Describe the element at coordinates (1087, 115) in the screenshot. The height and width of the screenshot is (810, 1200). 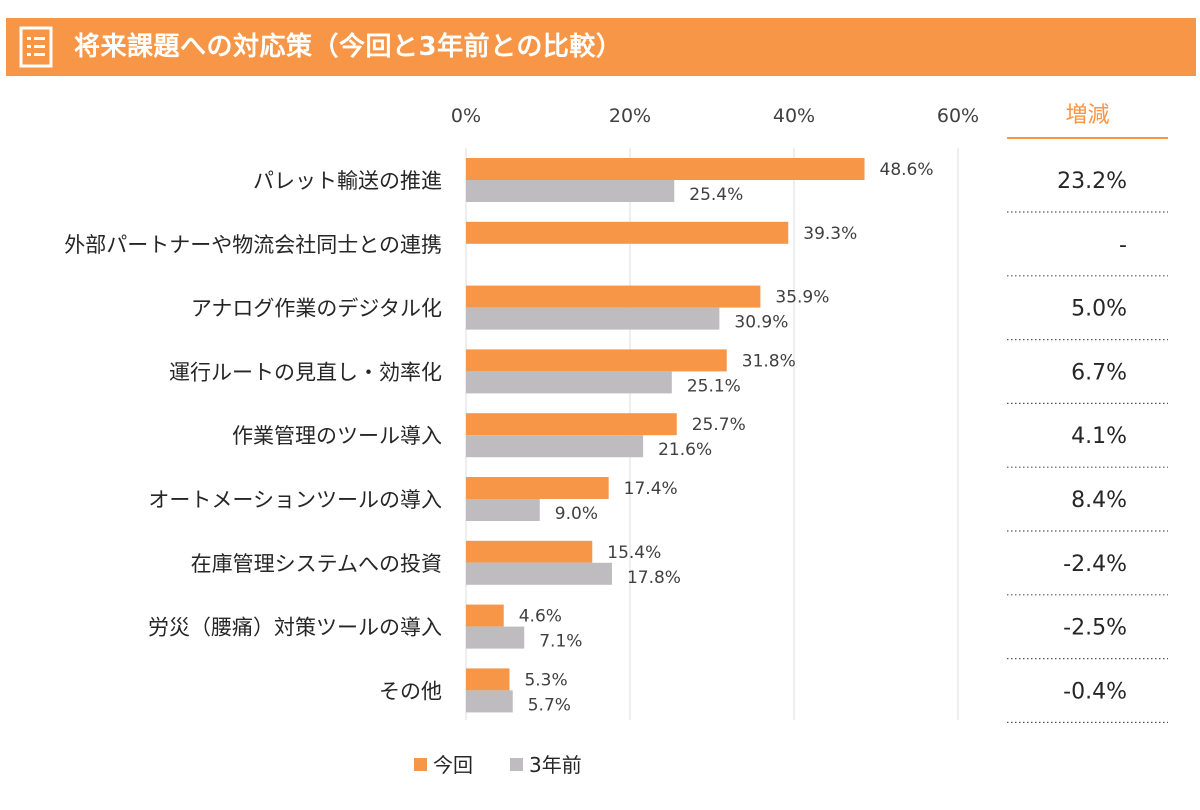
I see `change-column-header: 増減` at that location.